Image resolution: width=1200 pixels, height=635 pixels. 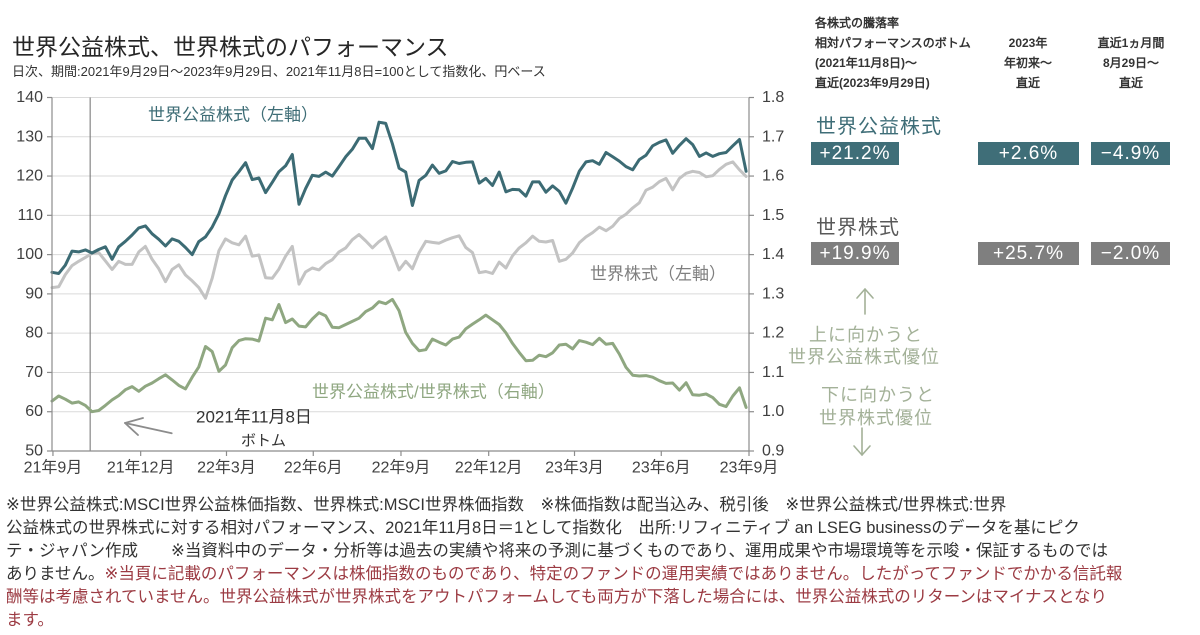 I want to click on x-axis-tick-label: 23年6月, so click(x=661, y=468).